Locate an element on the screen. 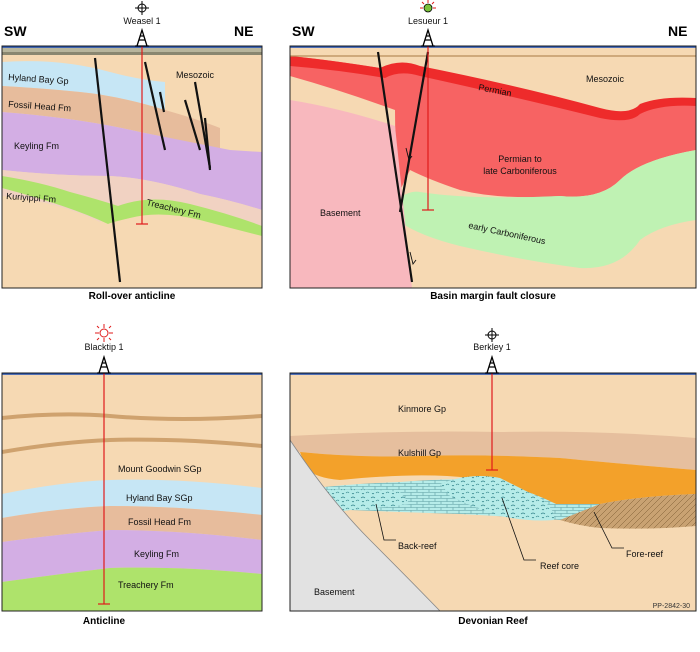  back-reef-rubble is located at coordinates (366, 500).